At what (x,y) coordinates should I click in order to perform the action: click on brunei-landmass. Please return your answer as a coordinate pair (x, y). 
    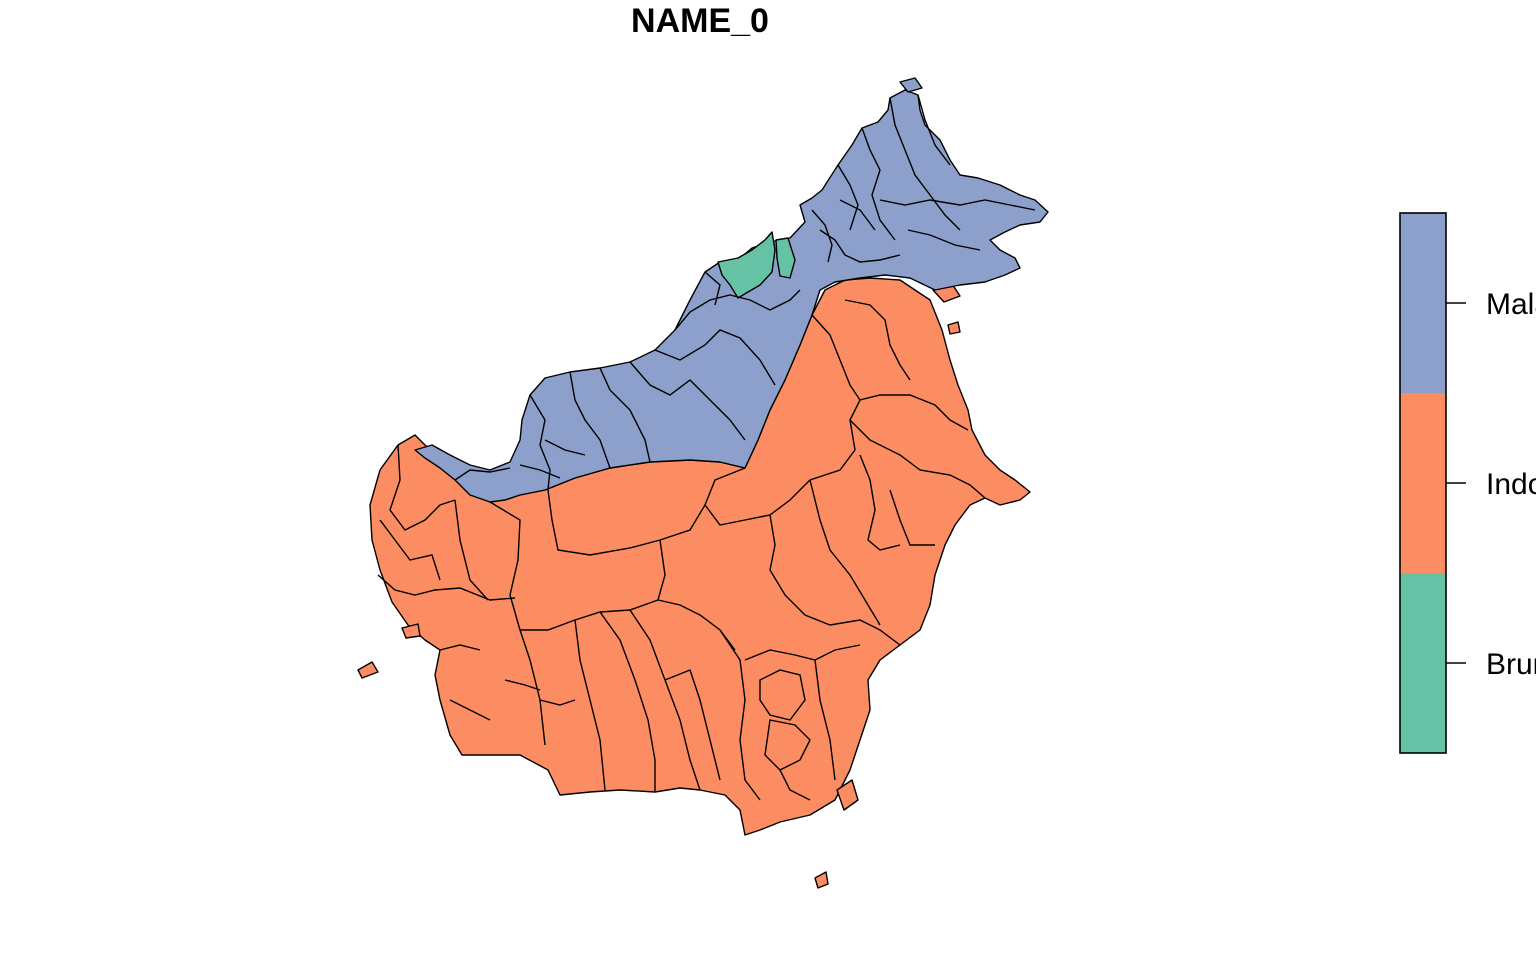
    Looking at the image, I should click on (746, 265).